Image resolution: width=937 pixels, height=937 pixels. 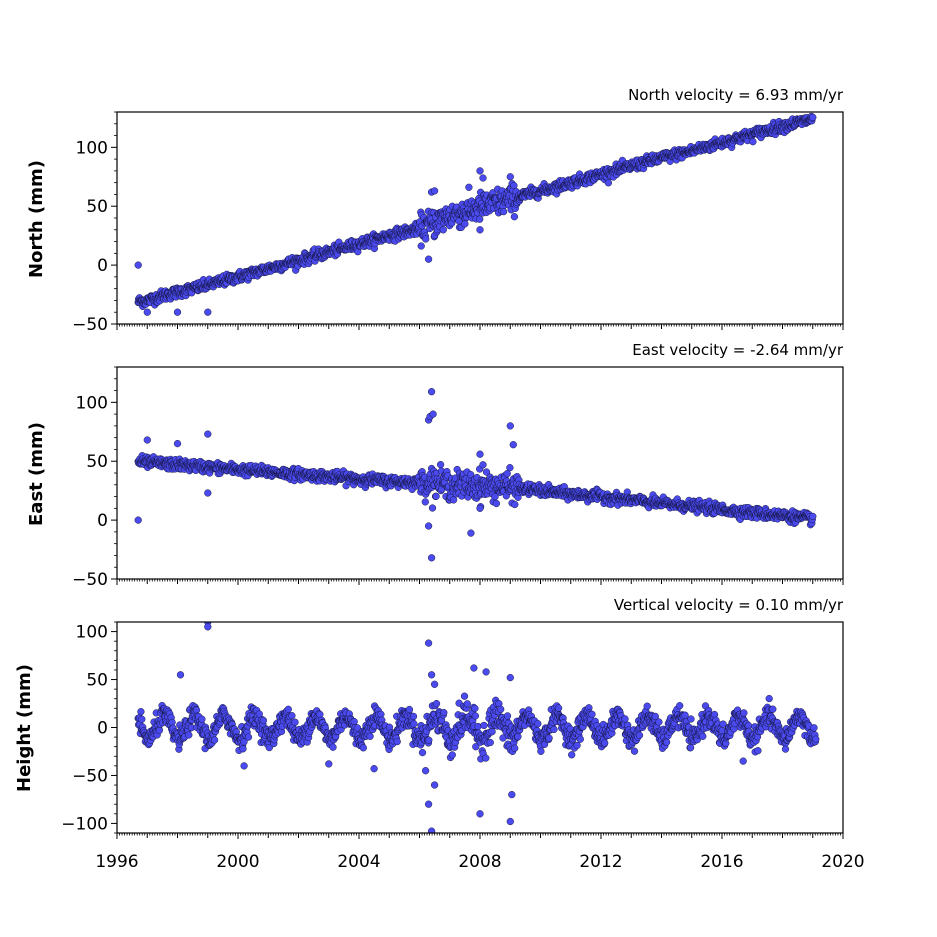 What do you see at coordinates (736, 95) in the screenshot?
I see `north-velocity-title: North velocity = 6.93 mm/yr` at bounding box center [736, 95].